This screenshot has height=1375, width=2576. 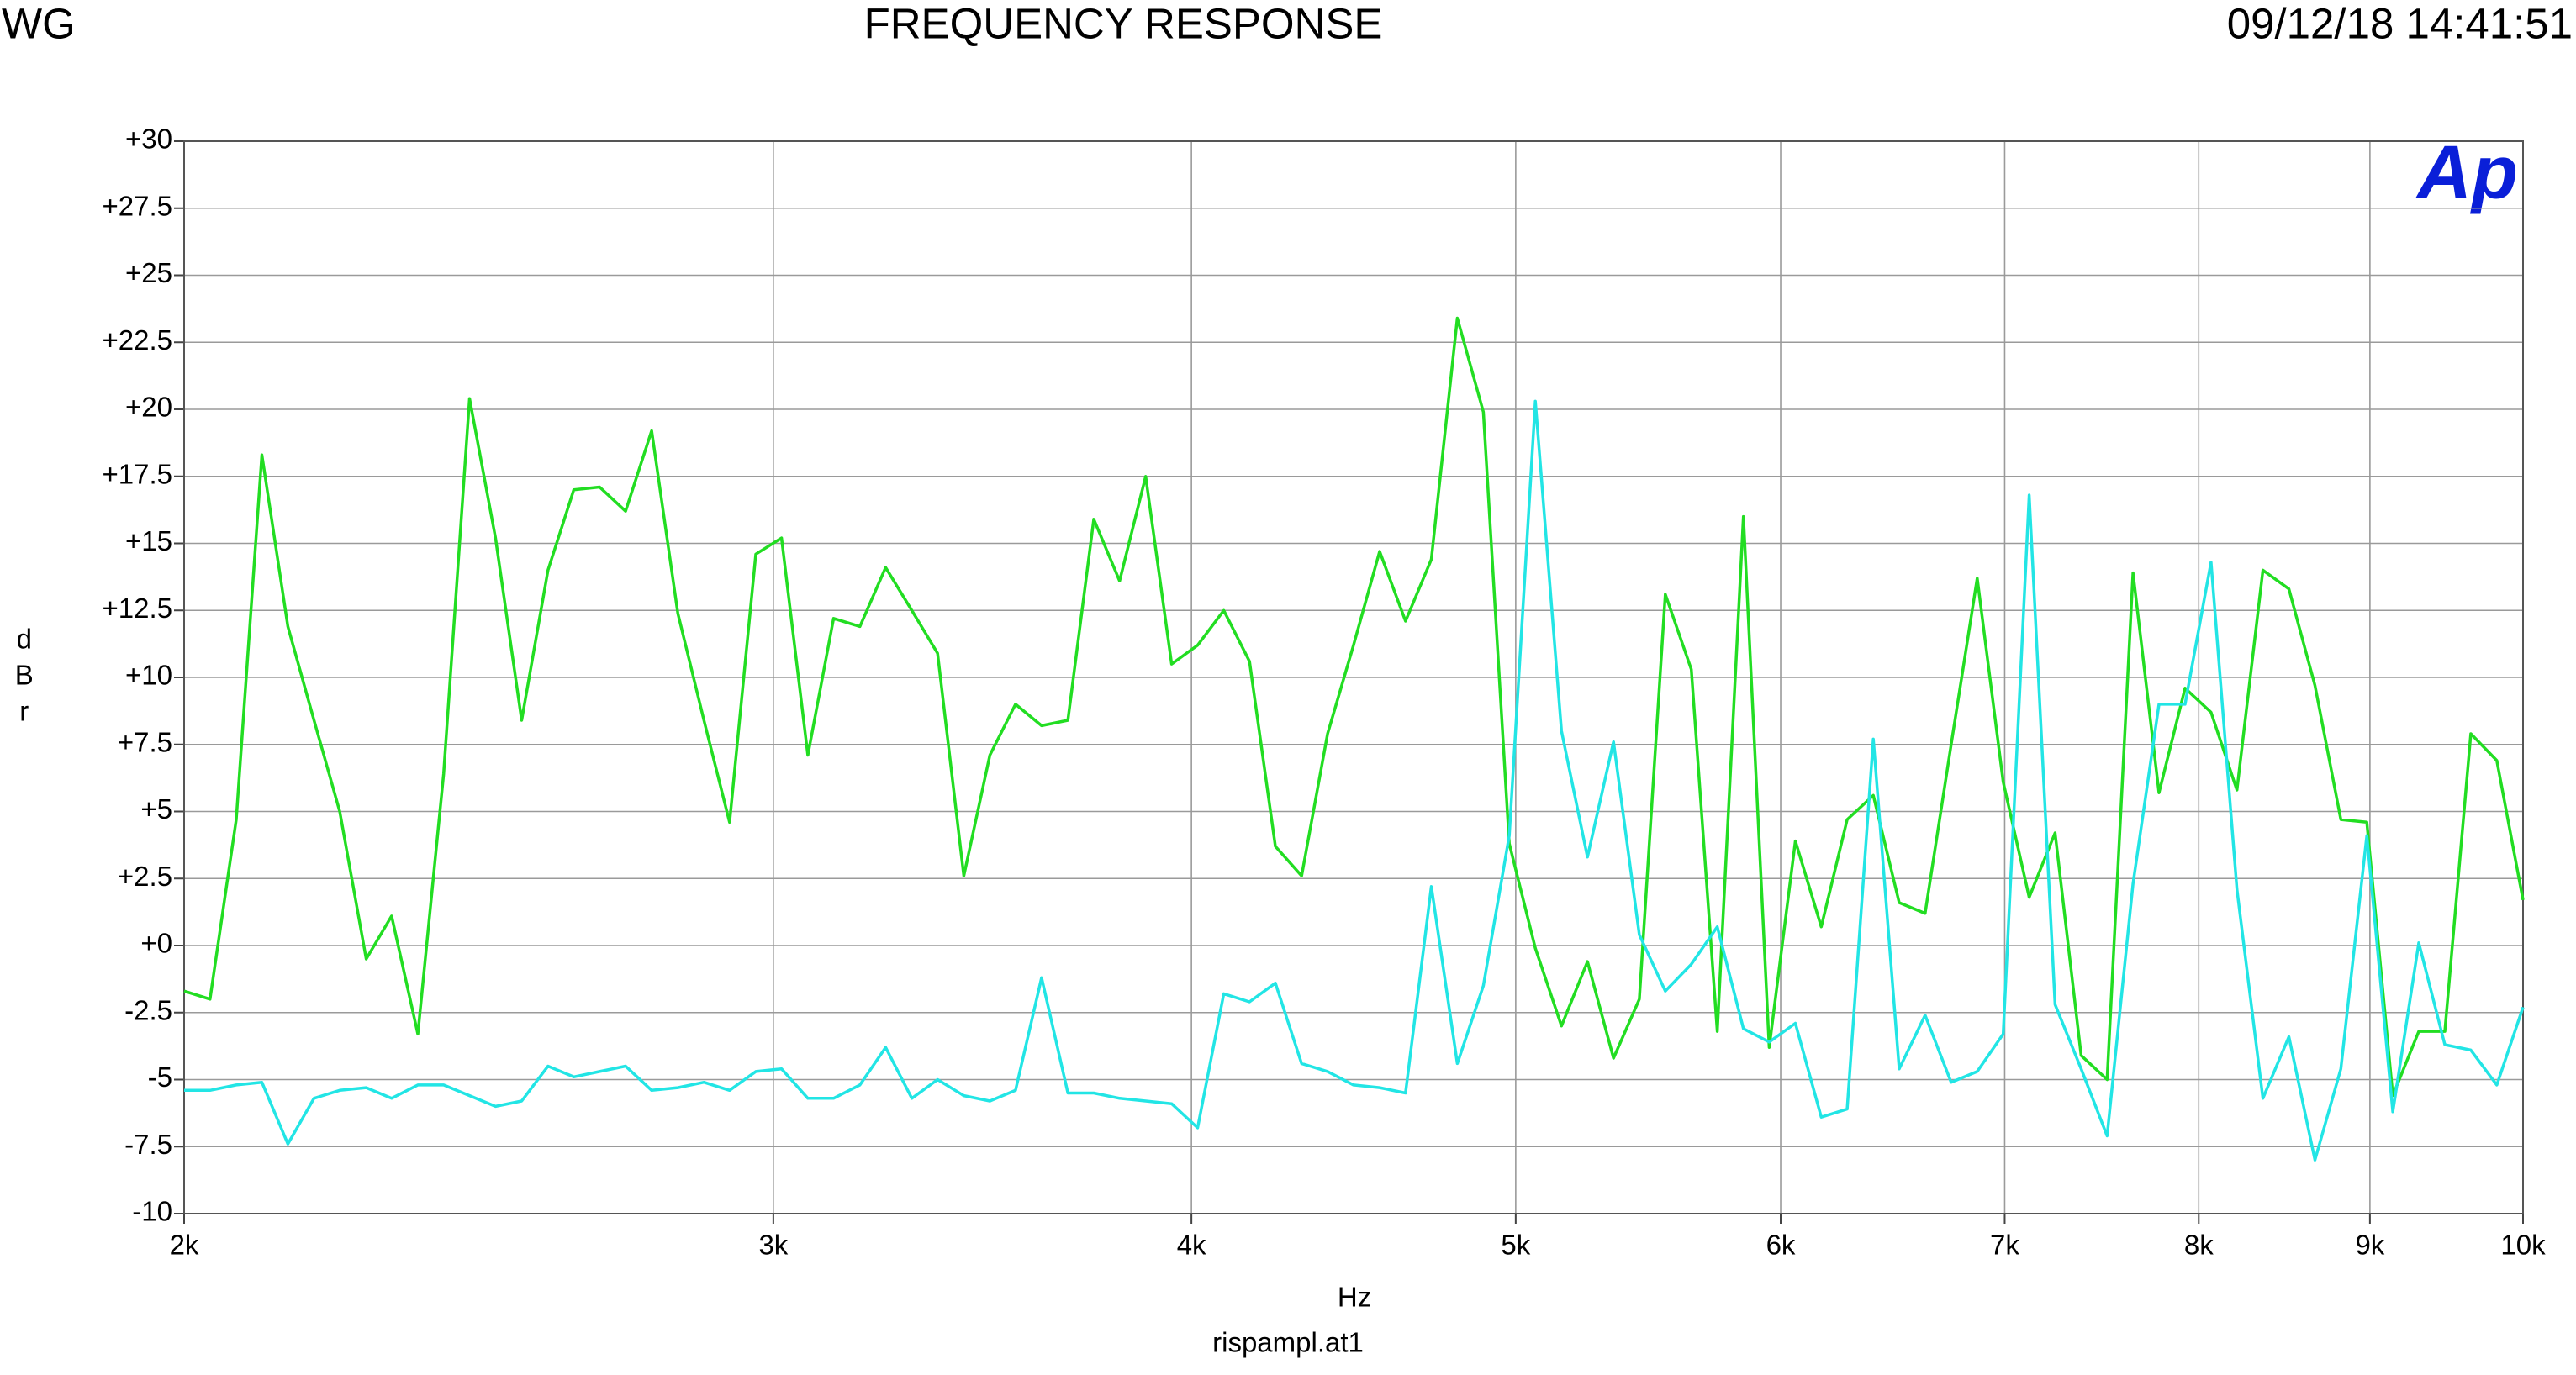 What do you see at coordinates (2466, 173) in the screenshot?
I see `logo: Ap` at bounding box center [2466, 173].